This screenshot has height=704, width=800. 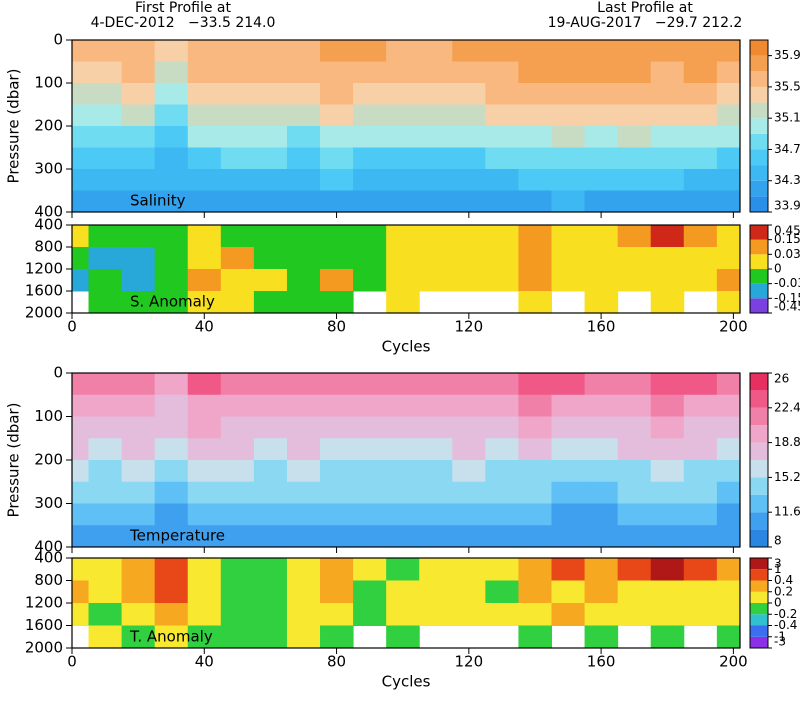 What do you see at coordinates (778, 569) in the screenshot?
I see `colorbar-tick-label: 1` at bounding box center [778, 569].